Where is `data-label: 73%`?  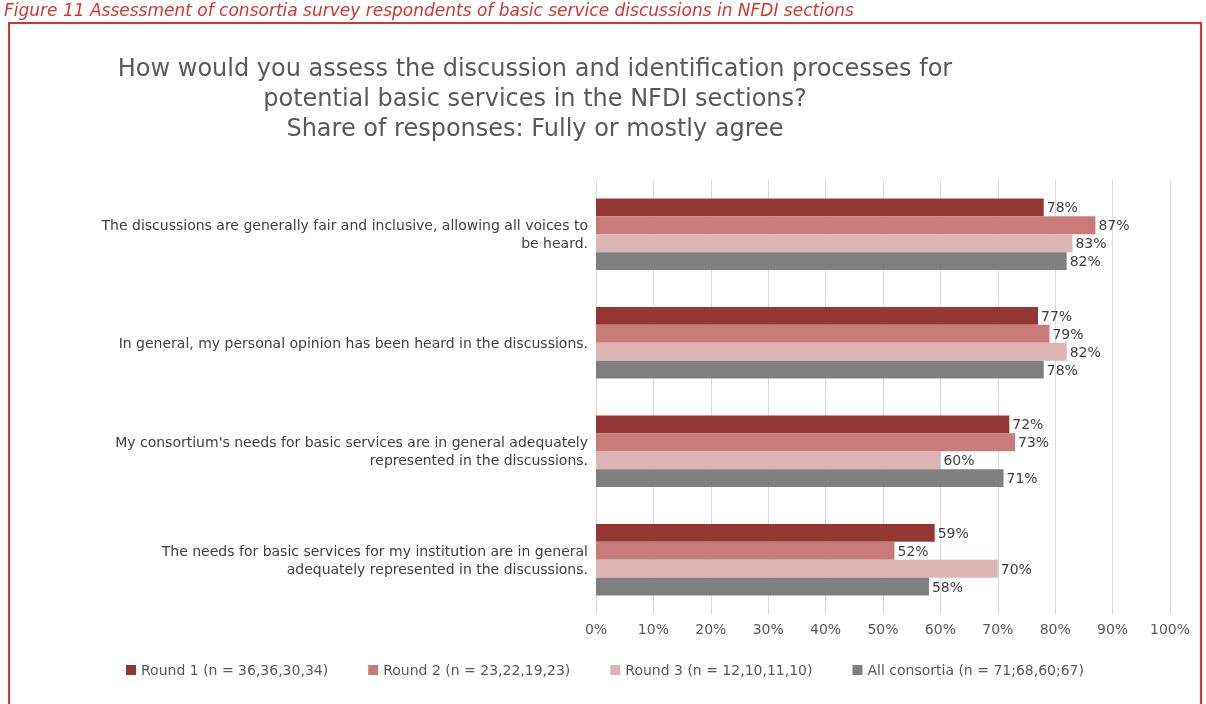 data-label: 73% is located at coordinates (1034, 442).